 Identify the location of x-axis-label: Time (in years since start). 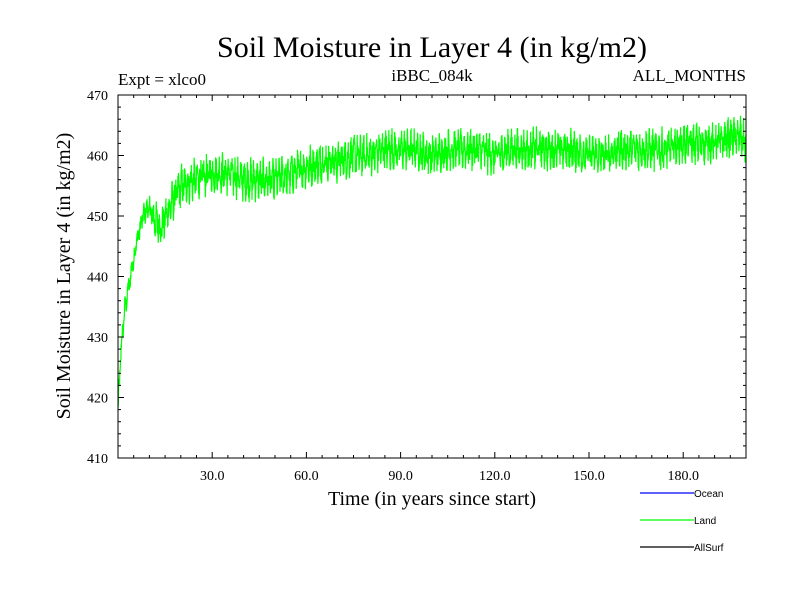
(432, 499).